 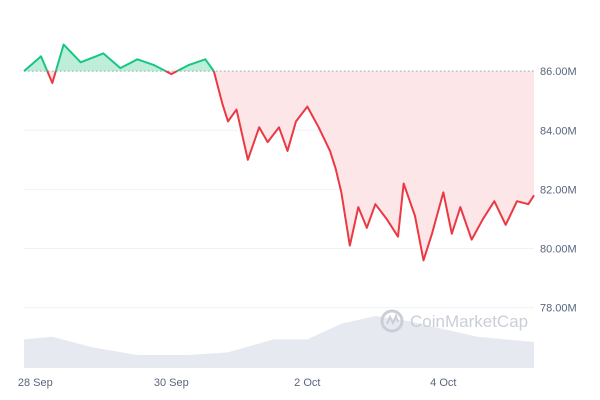 What do you see at coordinates (392, 321) in the screenshot?
I see `coinmarketcap-logo-icon` at bounding box center [392, 321].